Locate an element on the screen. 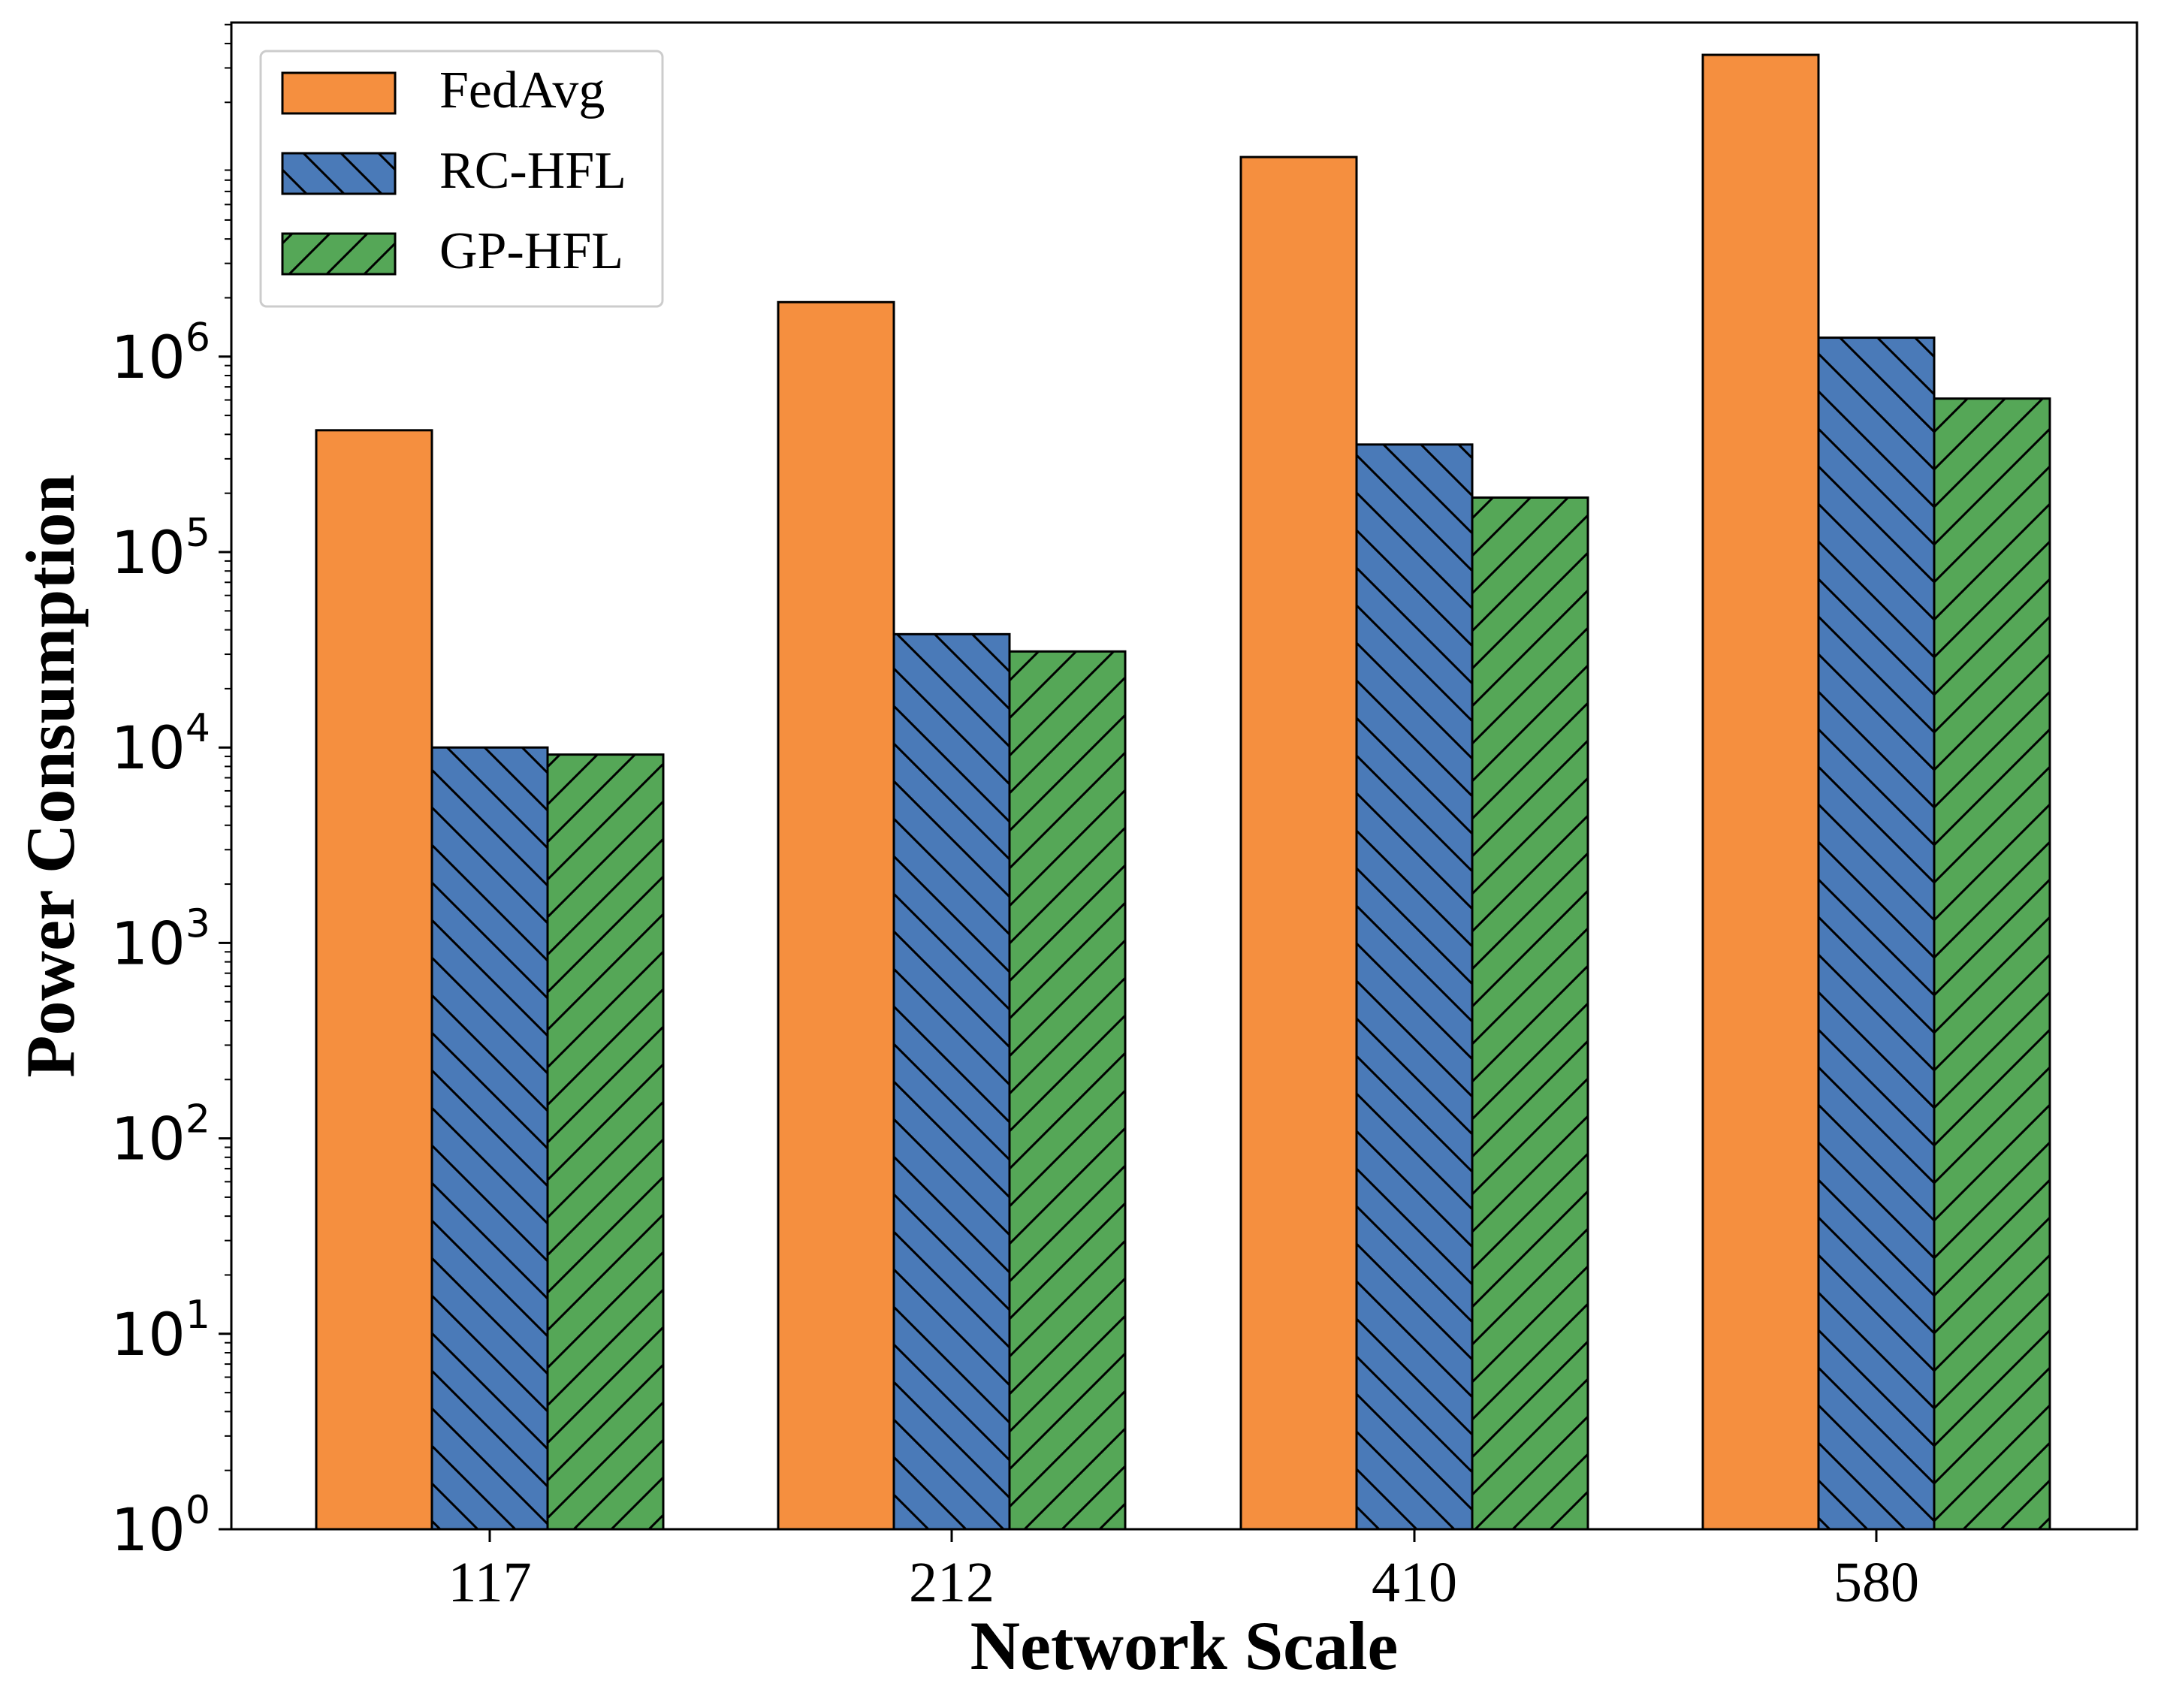 This screenshot has width=2158, height=1708. x-tick-label: 580 is located at coordinates (1876, 1583).